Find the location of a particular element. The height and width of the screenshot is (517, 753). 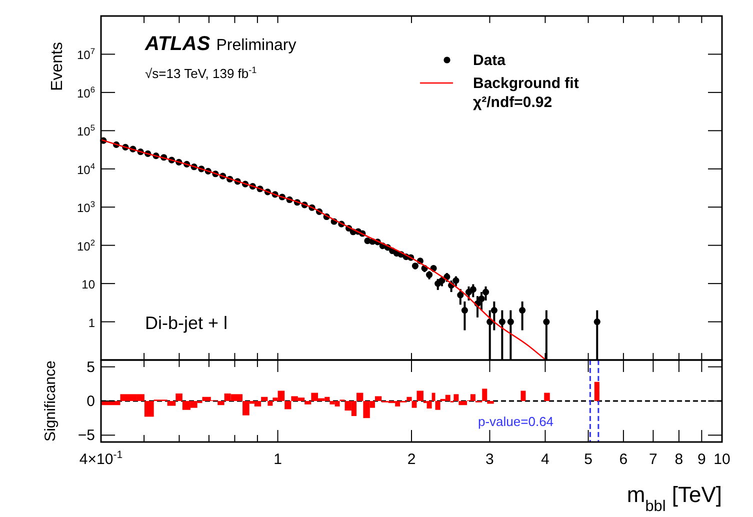

x-tick-label: 9 is located at coordinates (702, 459).